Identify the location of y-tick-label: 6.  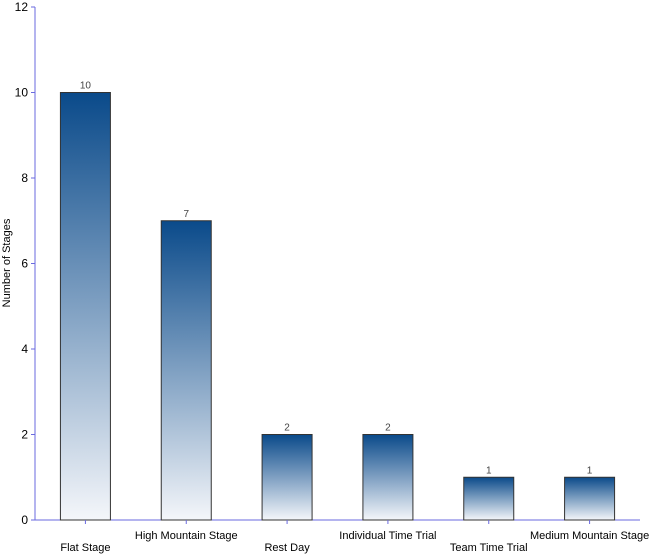
(24, 264).